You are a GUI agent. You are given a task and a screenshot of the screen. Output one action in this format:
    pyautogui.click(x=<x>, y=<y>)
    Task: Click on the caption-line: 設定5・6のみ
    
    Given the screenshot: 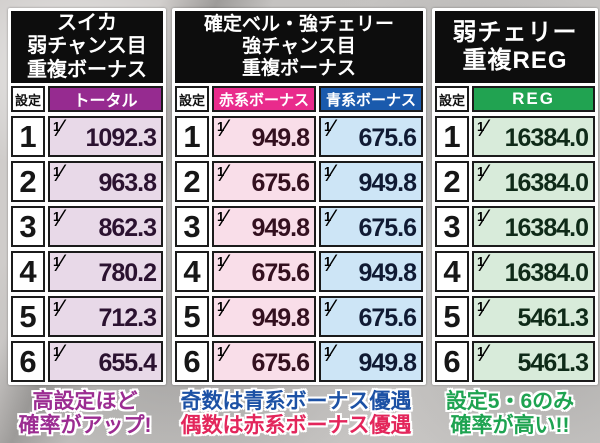 What is the action you would take?
    pyautogui.click(x=510, y=401)
    